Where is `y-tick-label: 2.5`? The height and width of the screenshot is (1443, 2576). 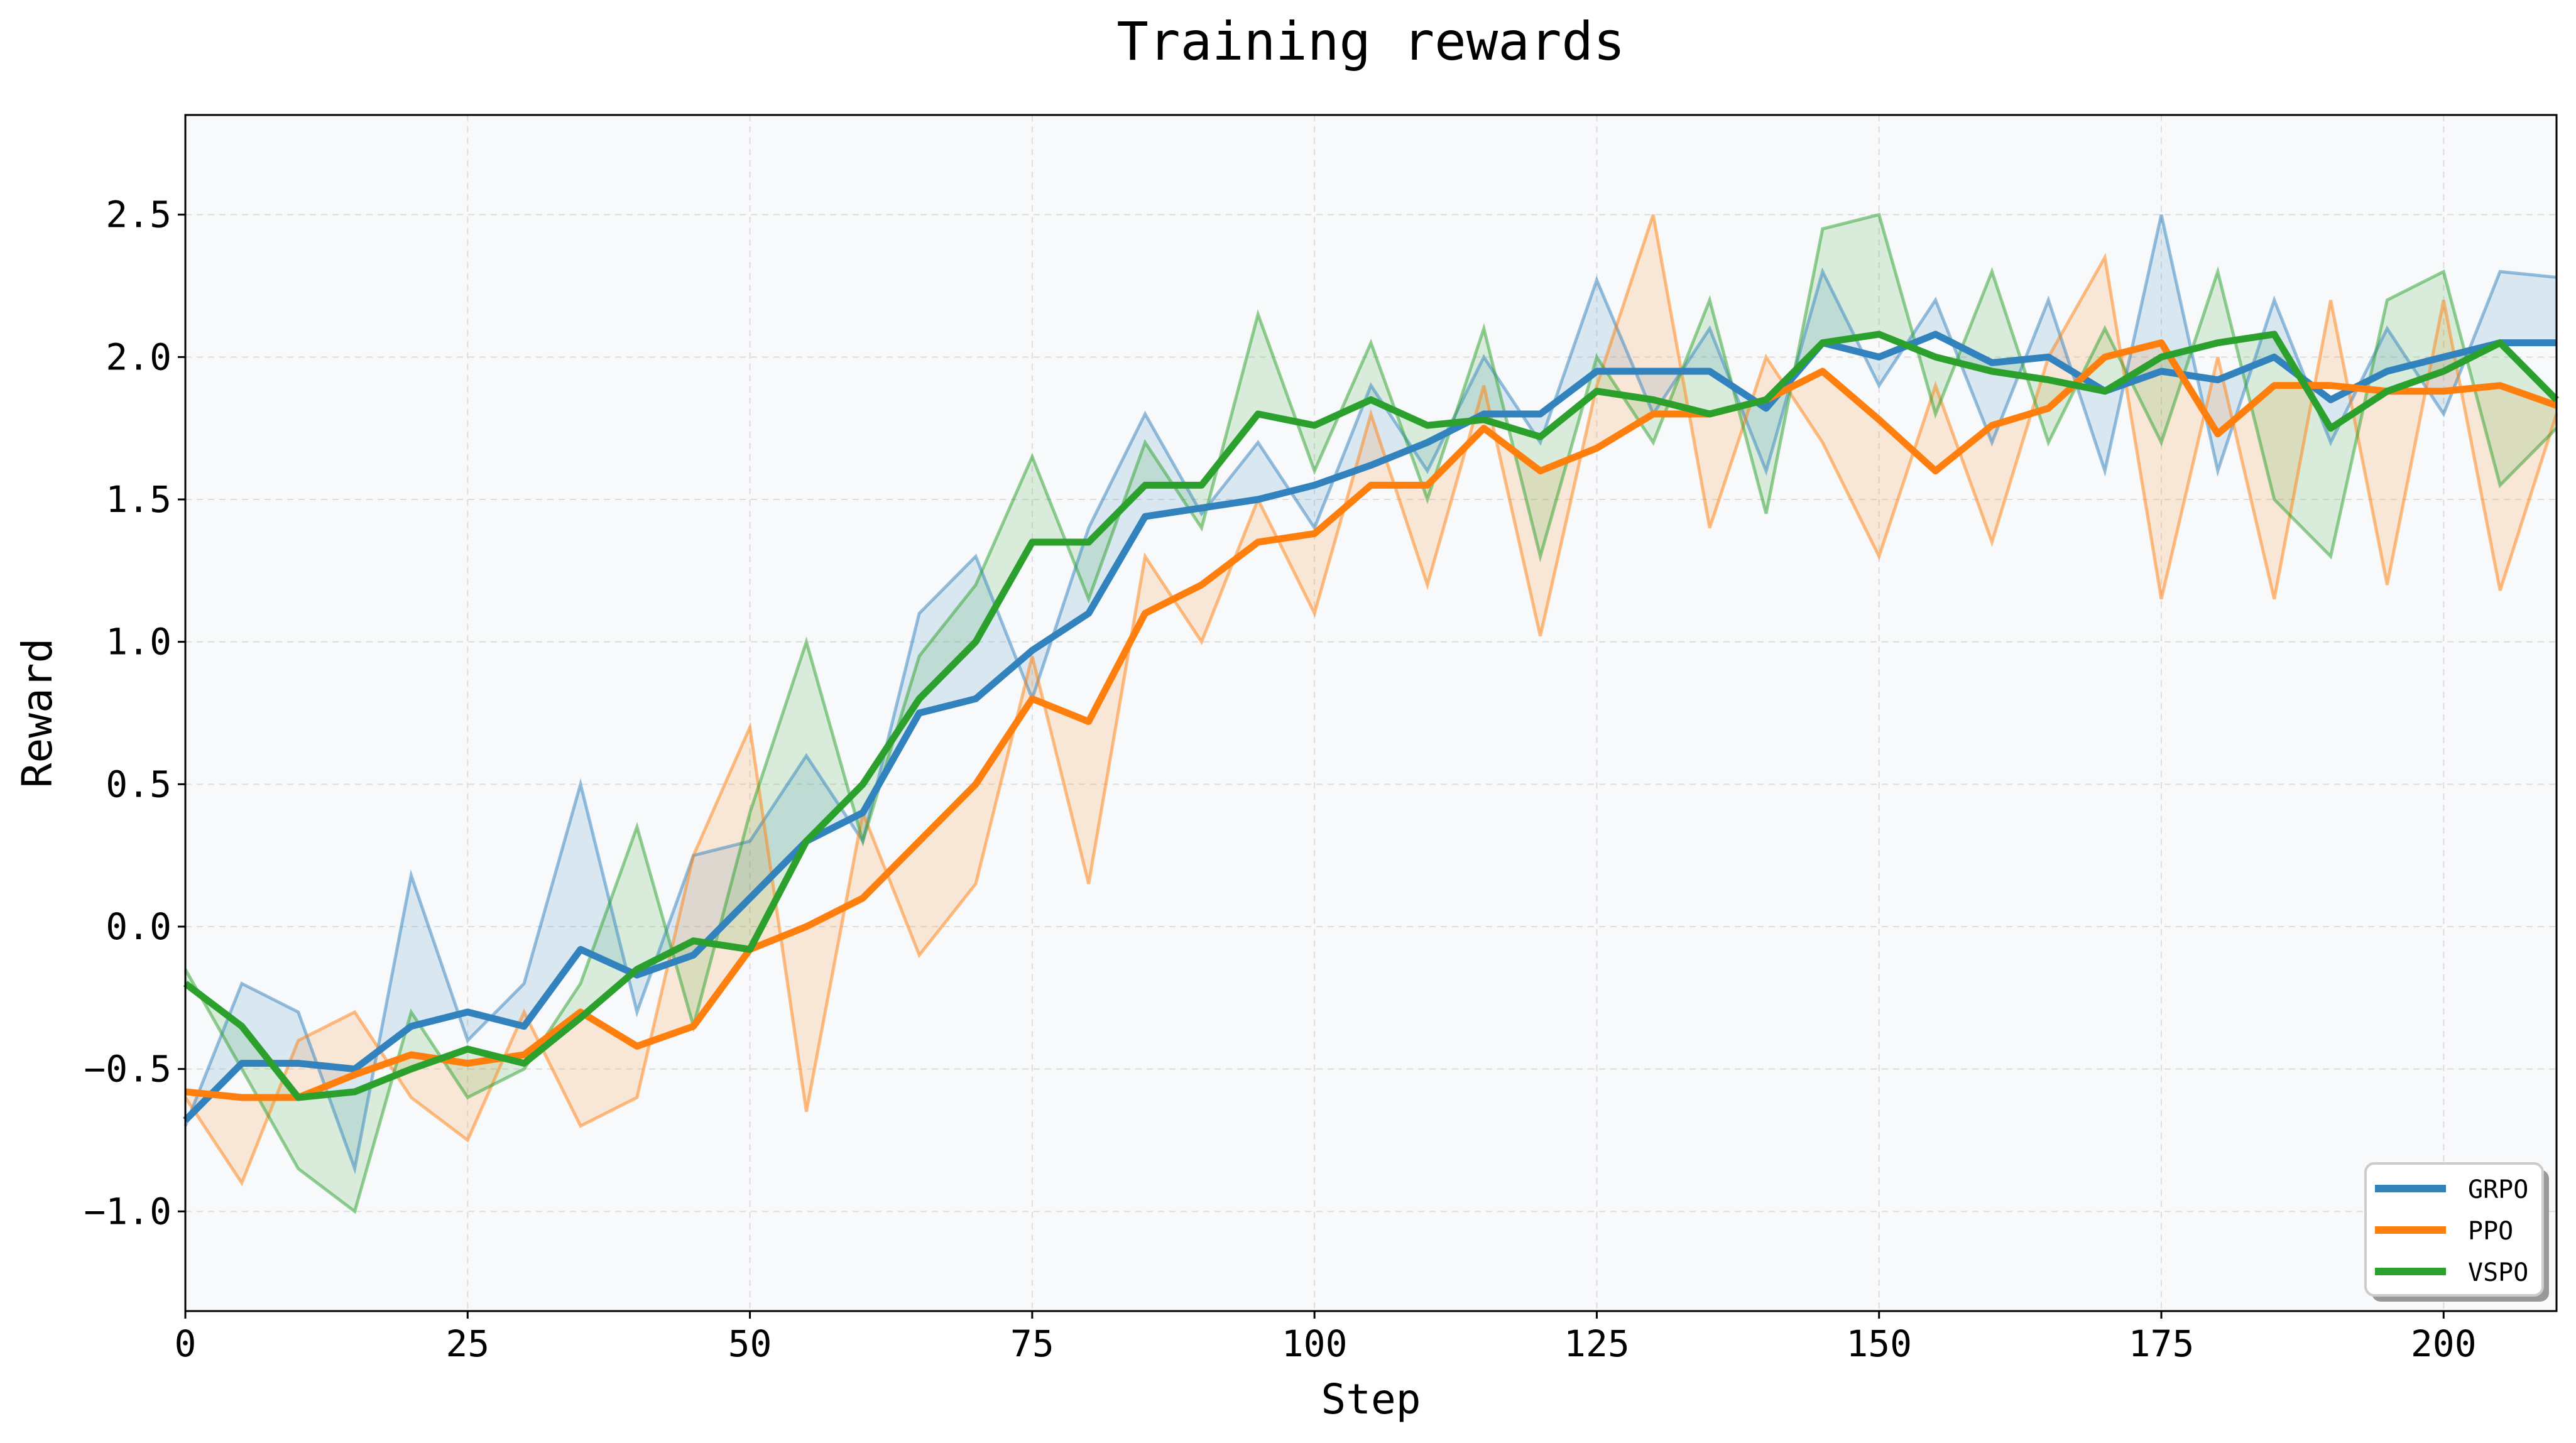 y-tick-label: 2.5 is located at coordinates (139, 214).